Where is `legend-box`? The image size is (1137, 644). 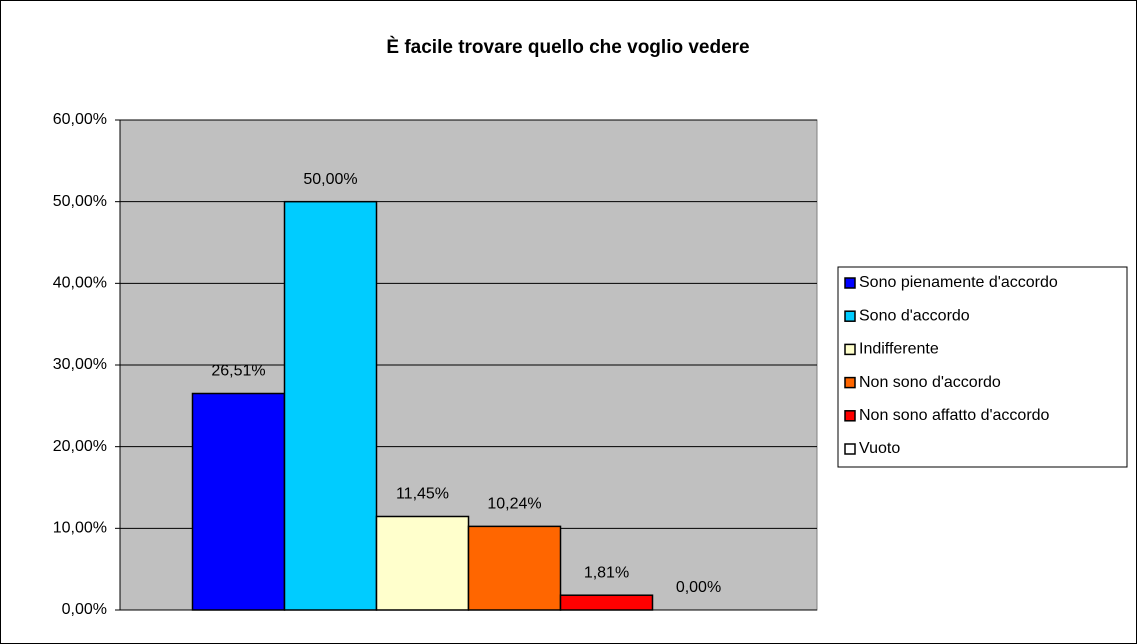 legend-box is located at coordinates (982, 367).